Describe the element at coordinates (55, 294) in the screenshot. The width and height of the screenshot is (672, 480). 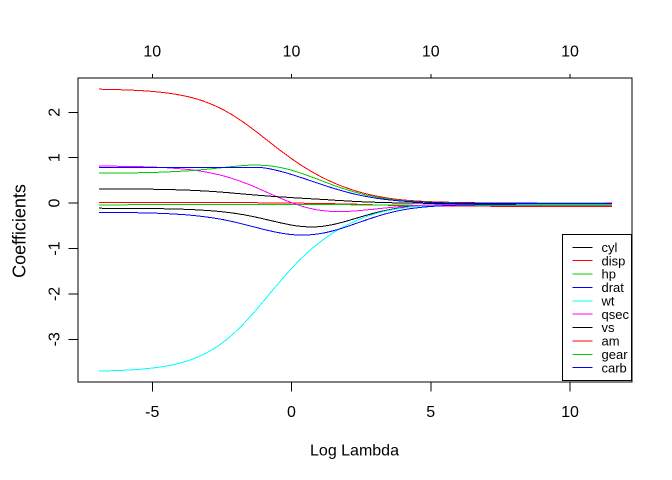
I see `svg-text: -2` at that location.